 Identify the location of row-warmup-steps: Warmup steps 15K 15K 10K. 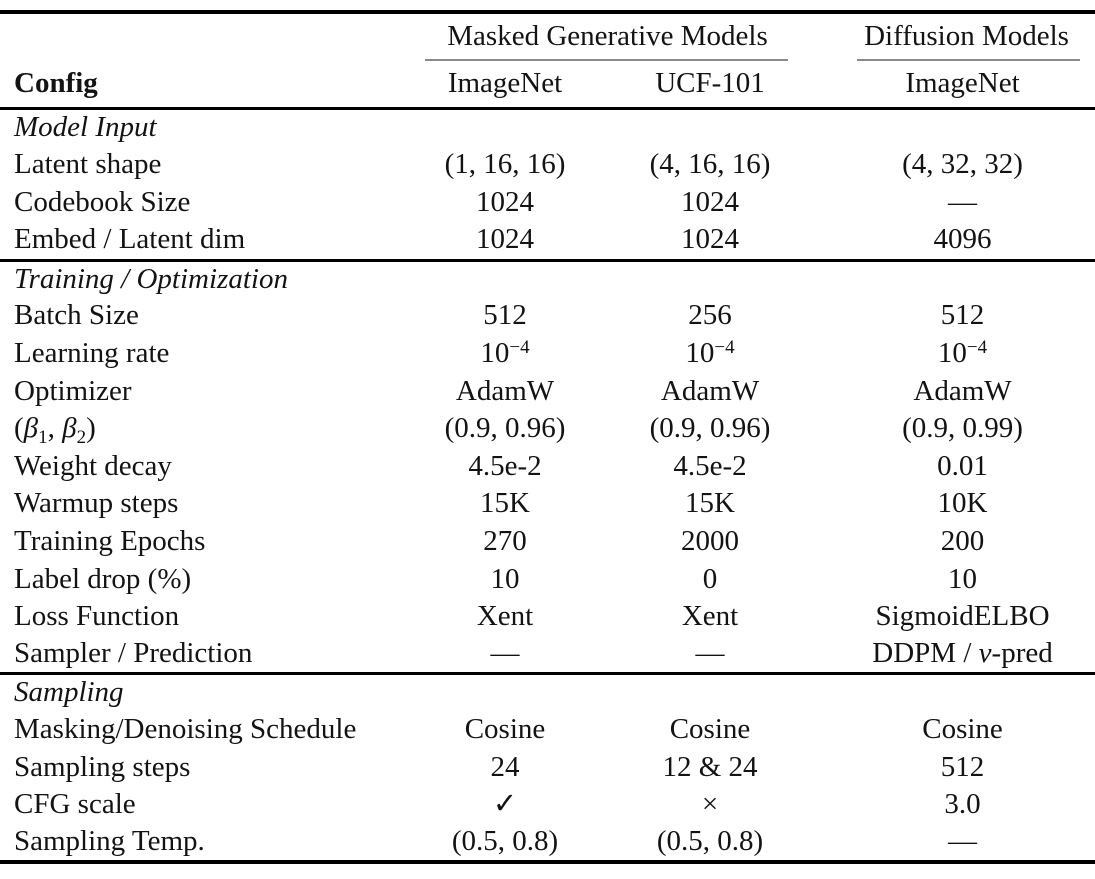
(547, 505).